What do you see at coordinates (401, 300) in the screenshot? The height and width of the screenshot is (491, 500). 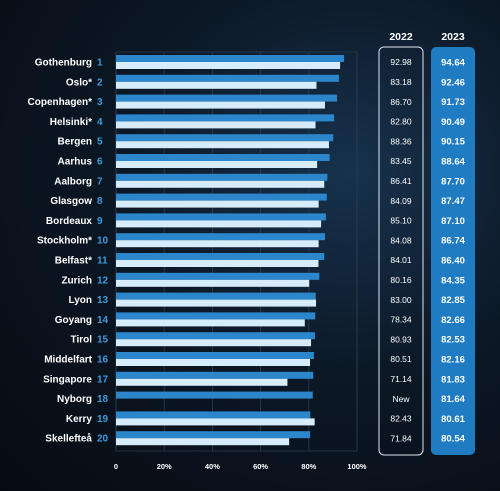 I see `value-2022: 83.00` at bounding box center [401, 300].